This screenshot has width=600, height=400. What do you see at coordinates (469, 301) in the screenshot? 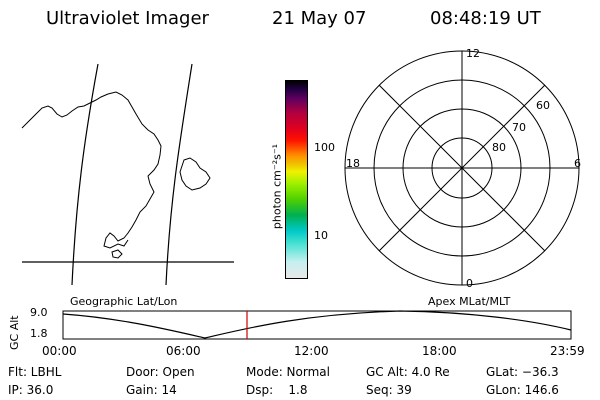
I see `polar-panel-label: Apex MLat/MLT` at bounding box center [469, 301].